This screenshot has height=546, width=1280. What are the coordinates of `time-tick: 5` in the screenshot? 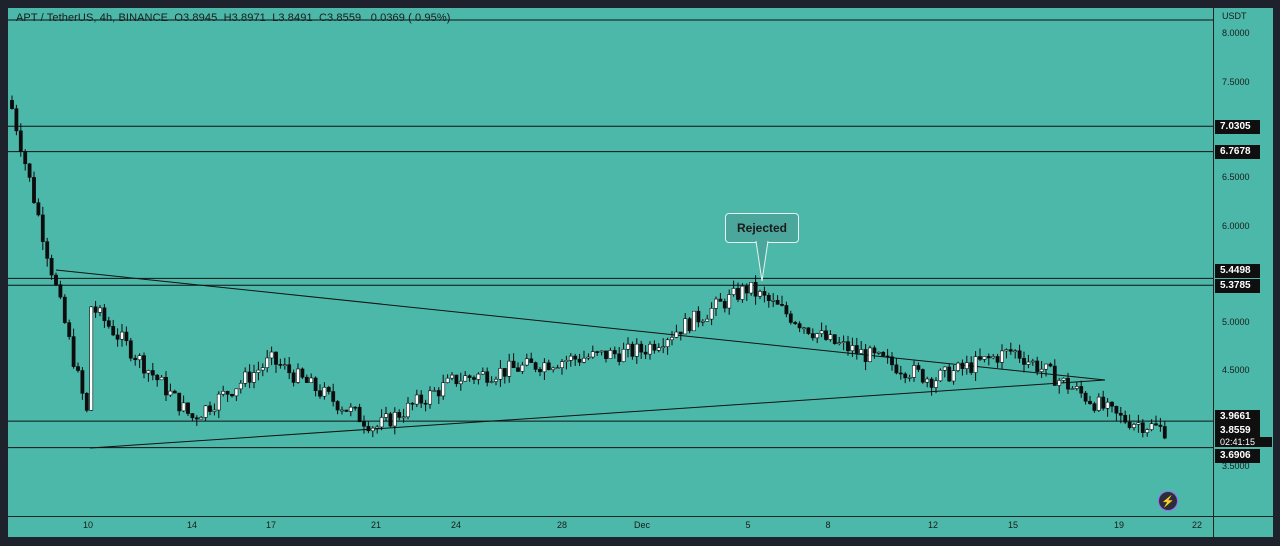 It's located at (748, 525).